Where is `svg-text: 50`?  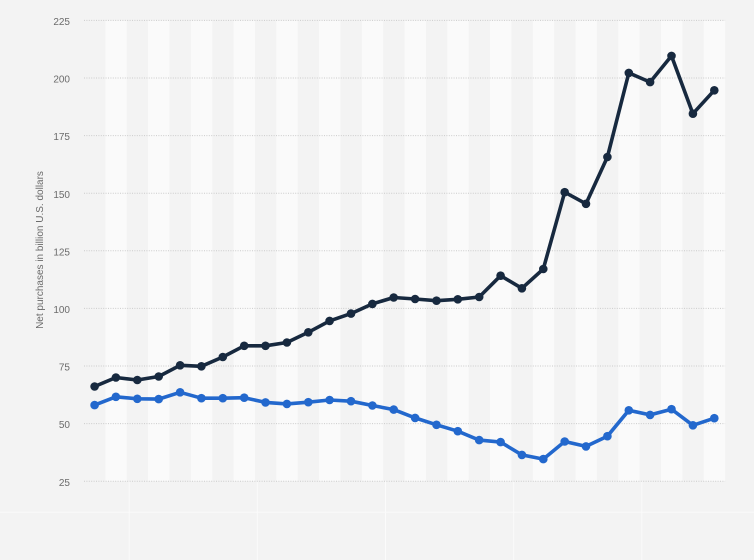
svg-text: 50 is located at coordinates (65, 425).